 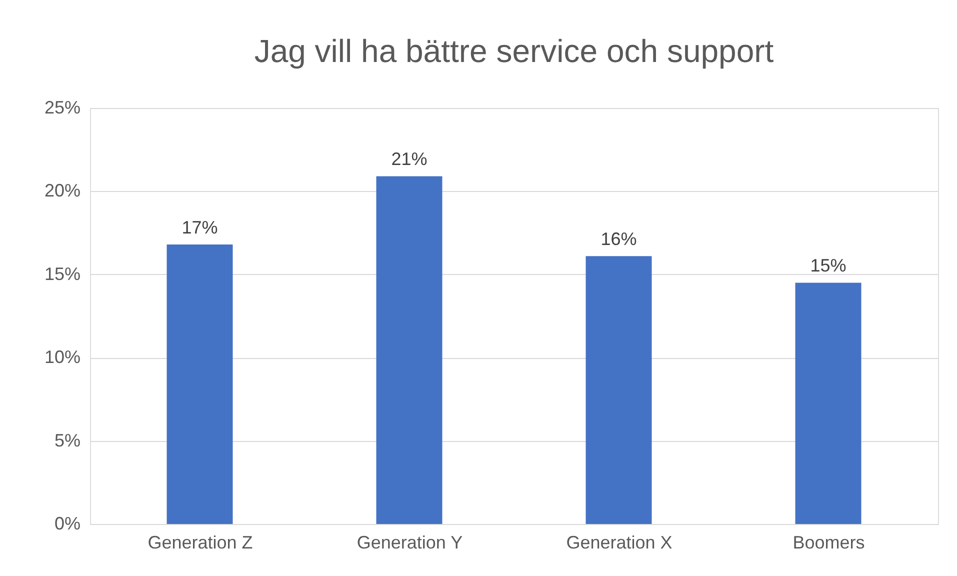 I want to click on x-tick-label: Generation X, so click(x=619, y=542).